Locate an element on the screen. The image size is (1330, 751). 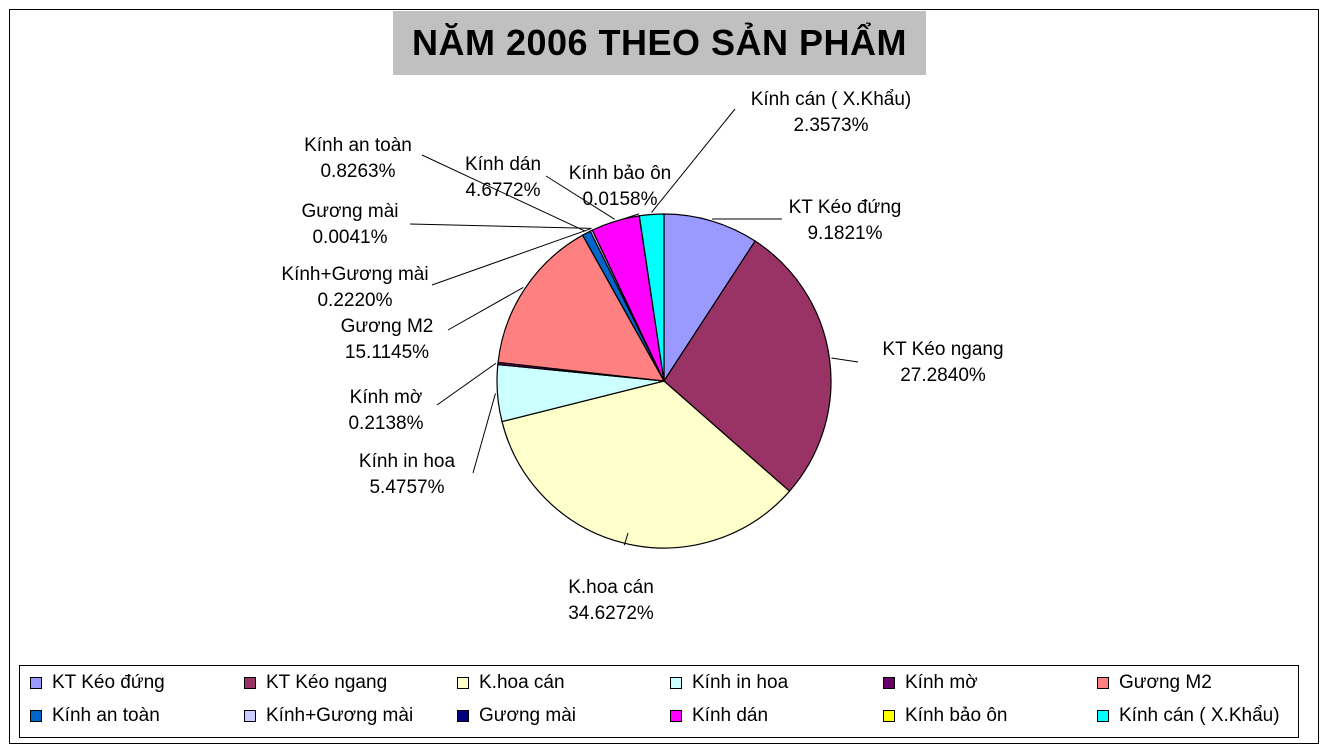
legend-item: KT Kéo đứng is located at coordinates (97, 683).